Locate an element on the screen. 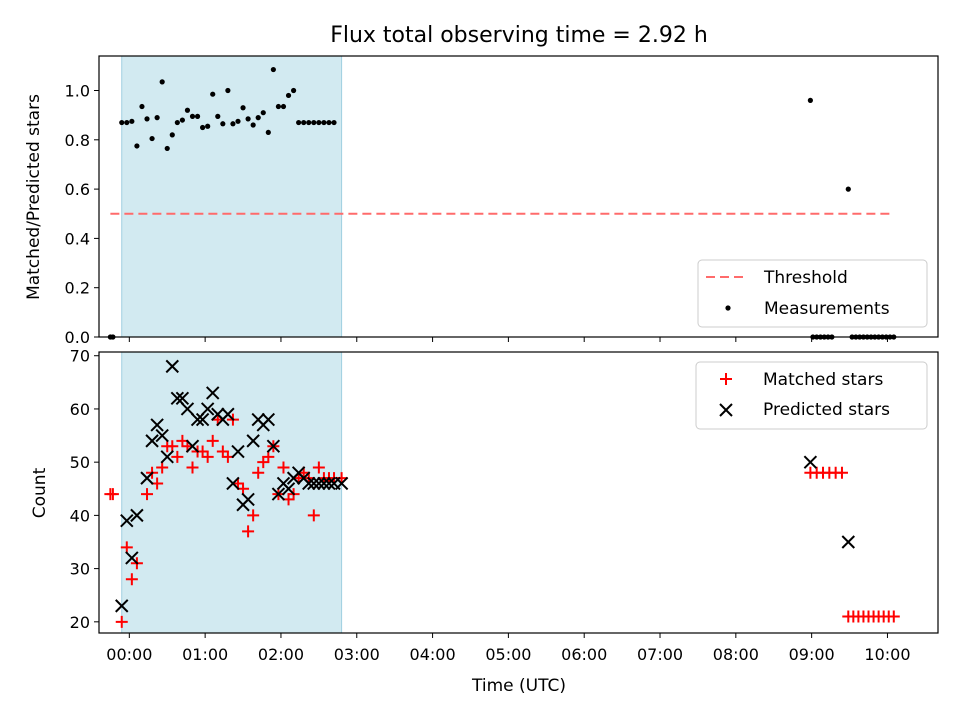 Image resolution: width=960 pixels, height=720 pixels. x-tick-label: 01:00 is located at coordinates (205, 654).